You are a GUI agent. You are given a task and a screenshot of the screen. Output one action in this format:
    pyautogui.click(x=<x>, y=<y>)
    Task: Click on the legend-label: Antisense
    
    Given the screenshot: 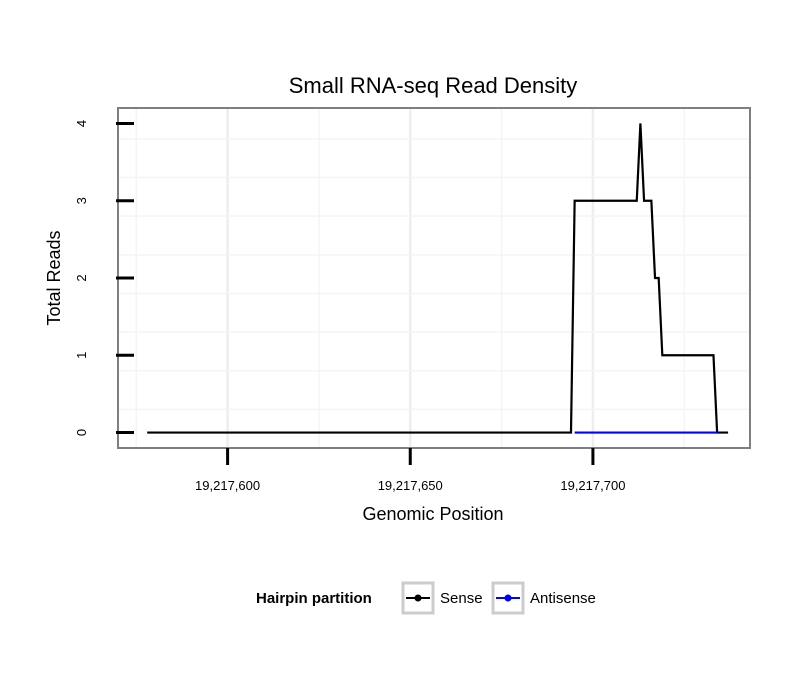 What is the action you would take?
    pyautogui.click(x=563, y=598)
    